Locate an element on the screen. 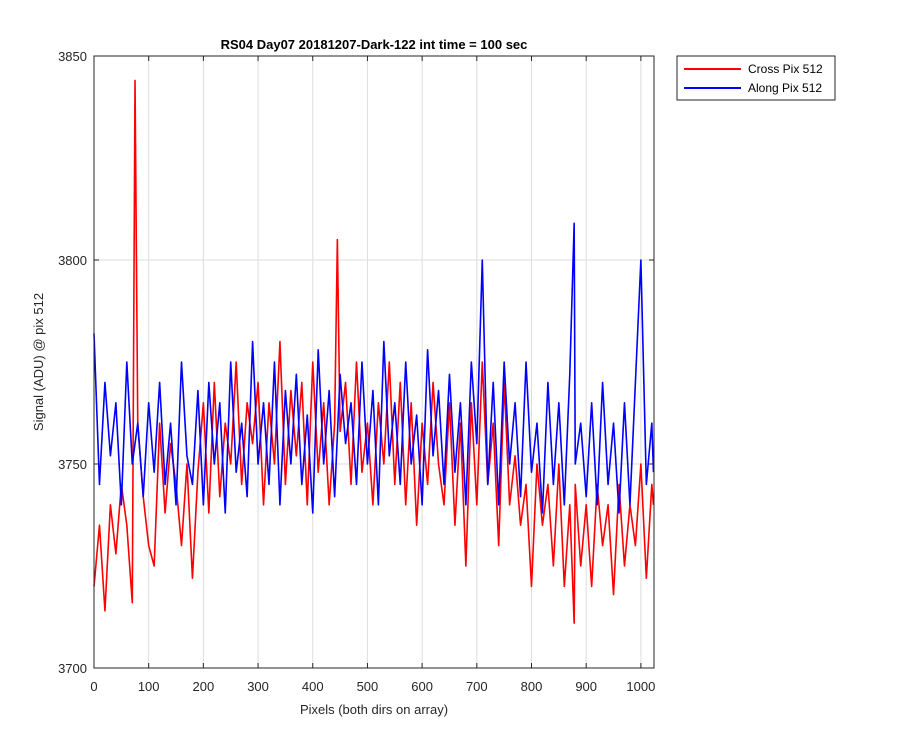  x-tick-label: 900 is located at coordinates (586, 686).